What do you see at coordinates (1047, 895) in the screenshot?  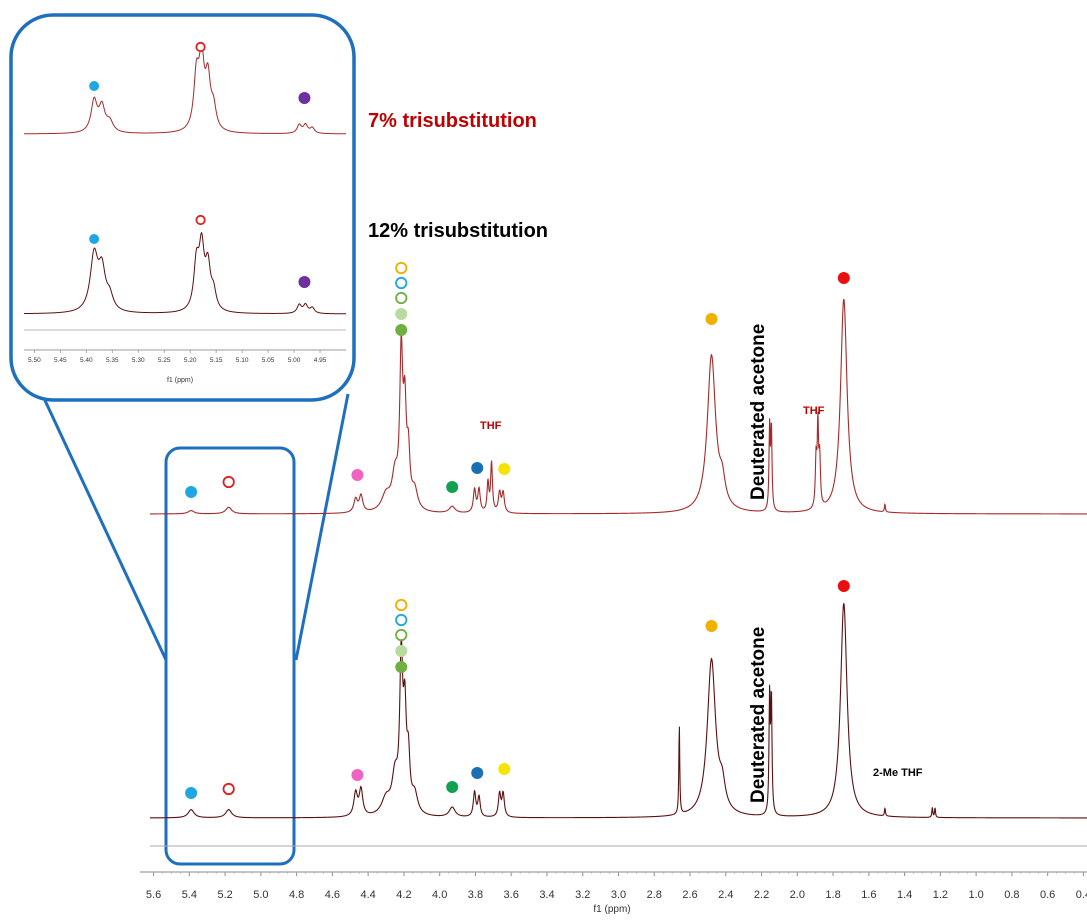 I see `x-tick-label: 0.6` at bounding box center [1047, 895].